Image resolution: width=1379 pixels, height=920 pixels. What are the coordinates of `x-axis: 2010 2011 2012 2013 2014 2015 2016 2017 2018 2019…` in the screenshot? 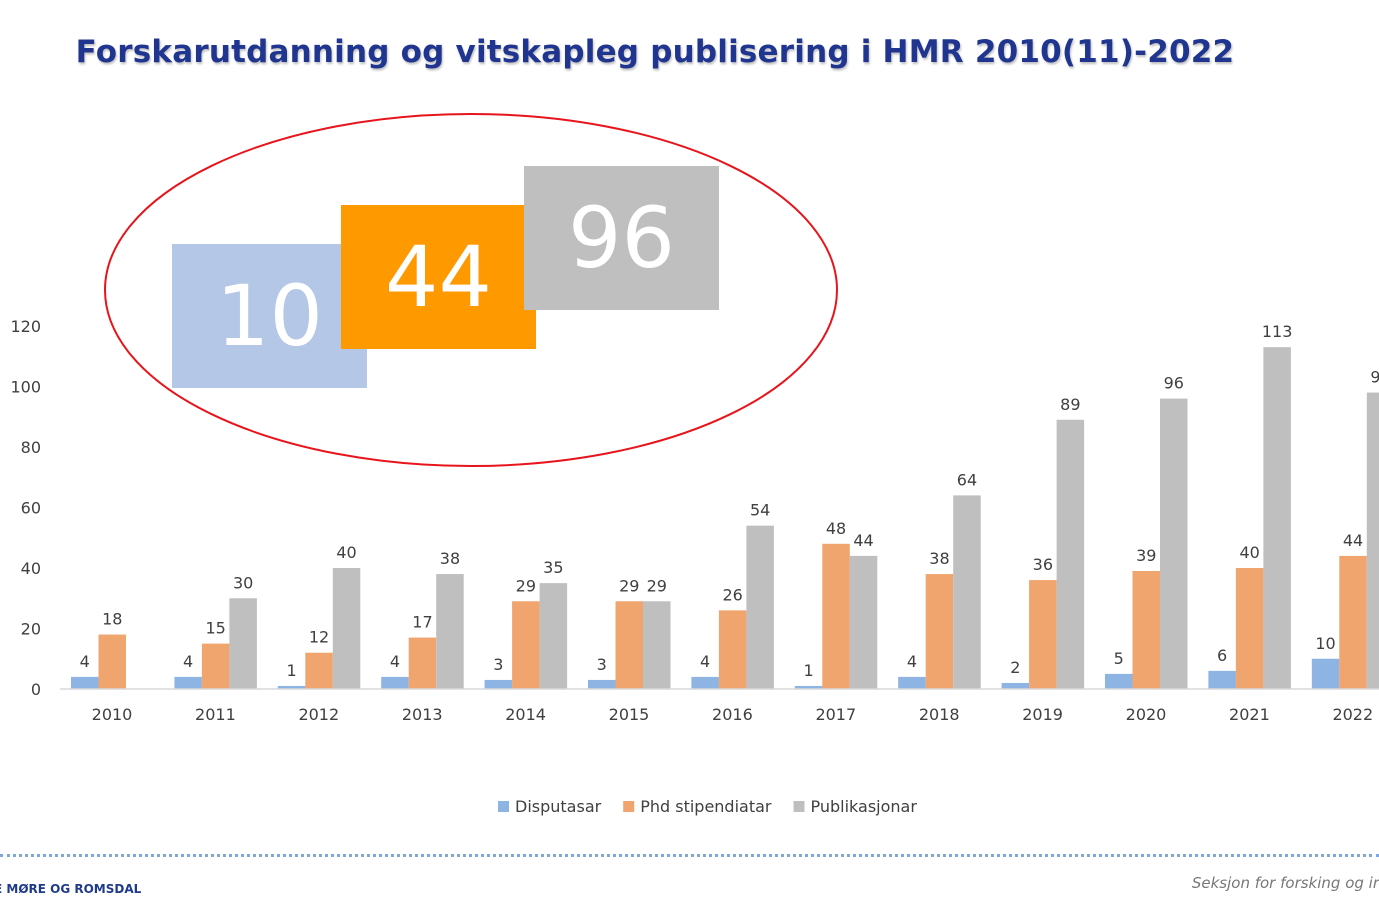 It's located at (719, 706).